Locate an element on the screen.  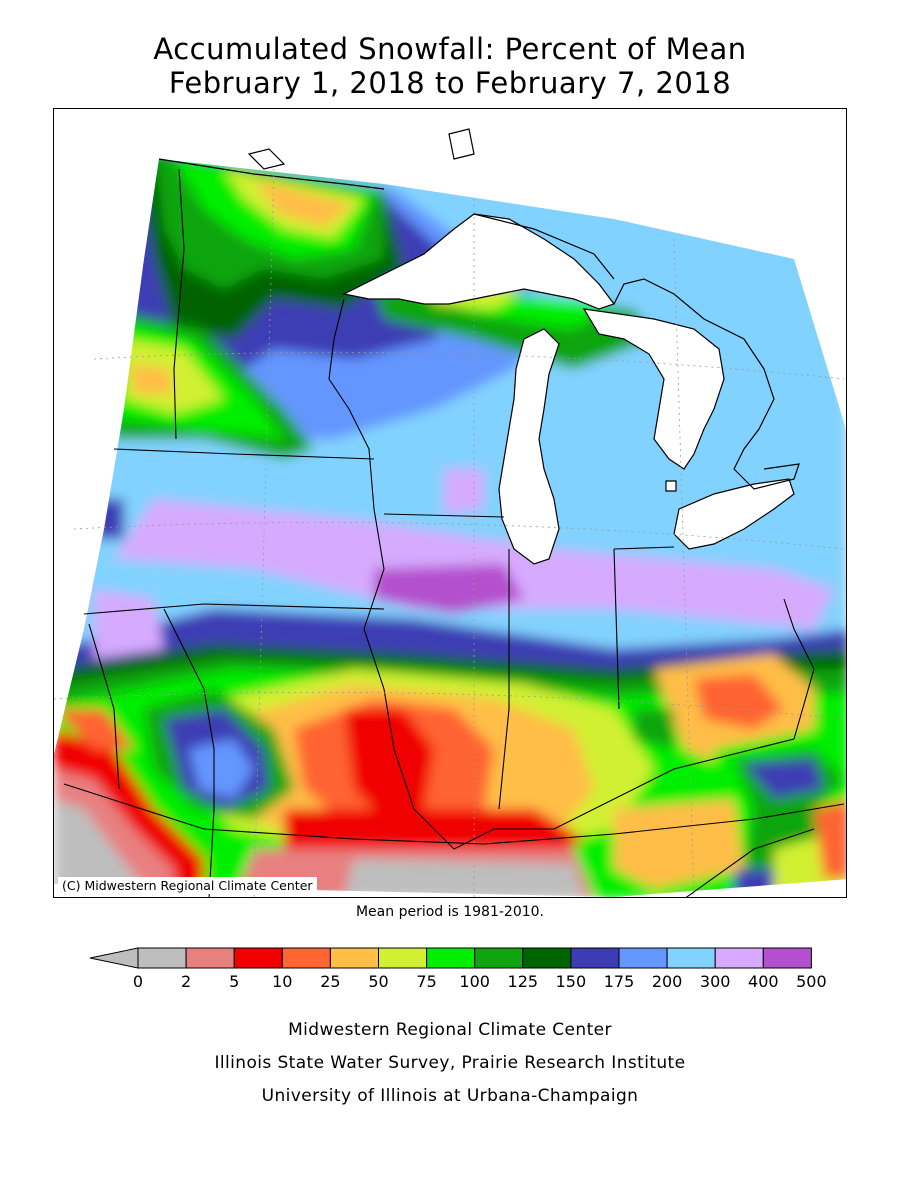
color-legend: 0 2 5 10 25 50 75 100 125 150 175 200 300 400 500 is located at coordinates (458, 969).